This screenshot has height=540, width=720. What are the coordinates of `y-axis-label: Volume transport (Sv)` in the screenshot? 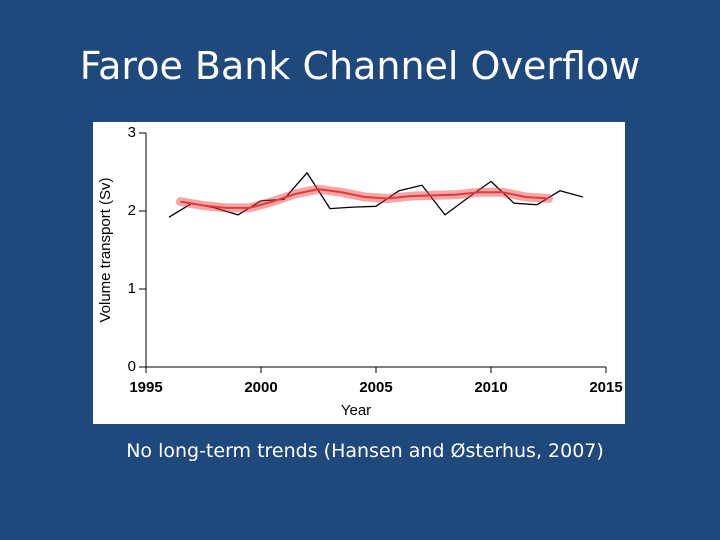 It's located at (105, 249).